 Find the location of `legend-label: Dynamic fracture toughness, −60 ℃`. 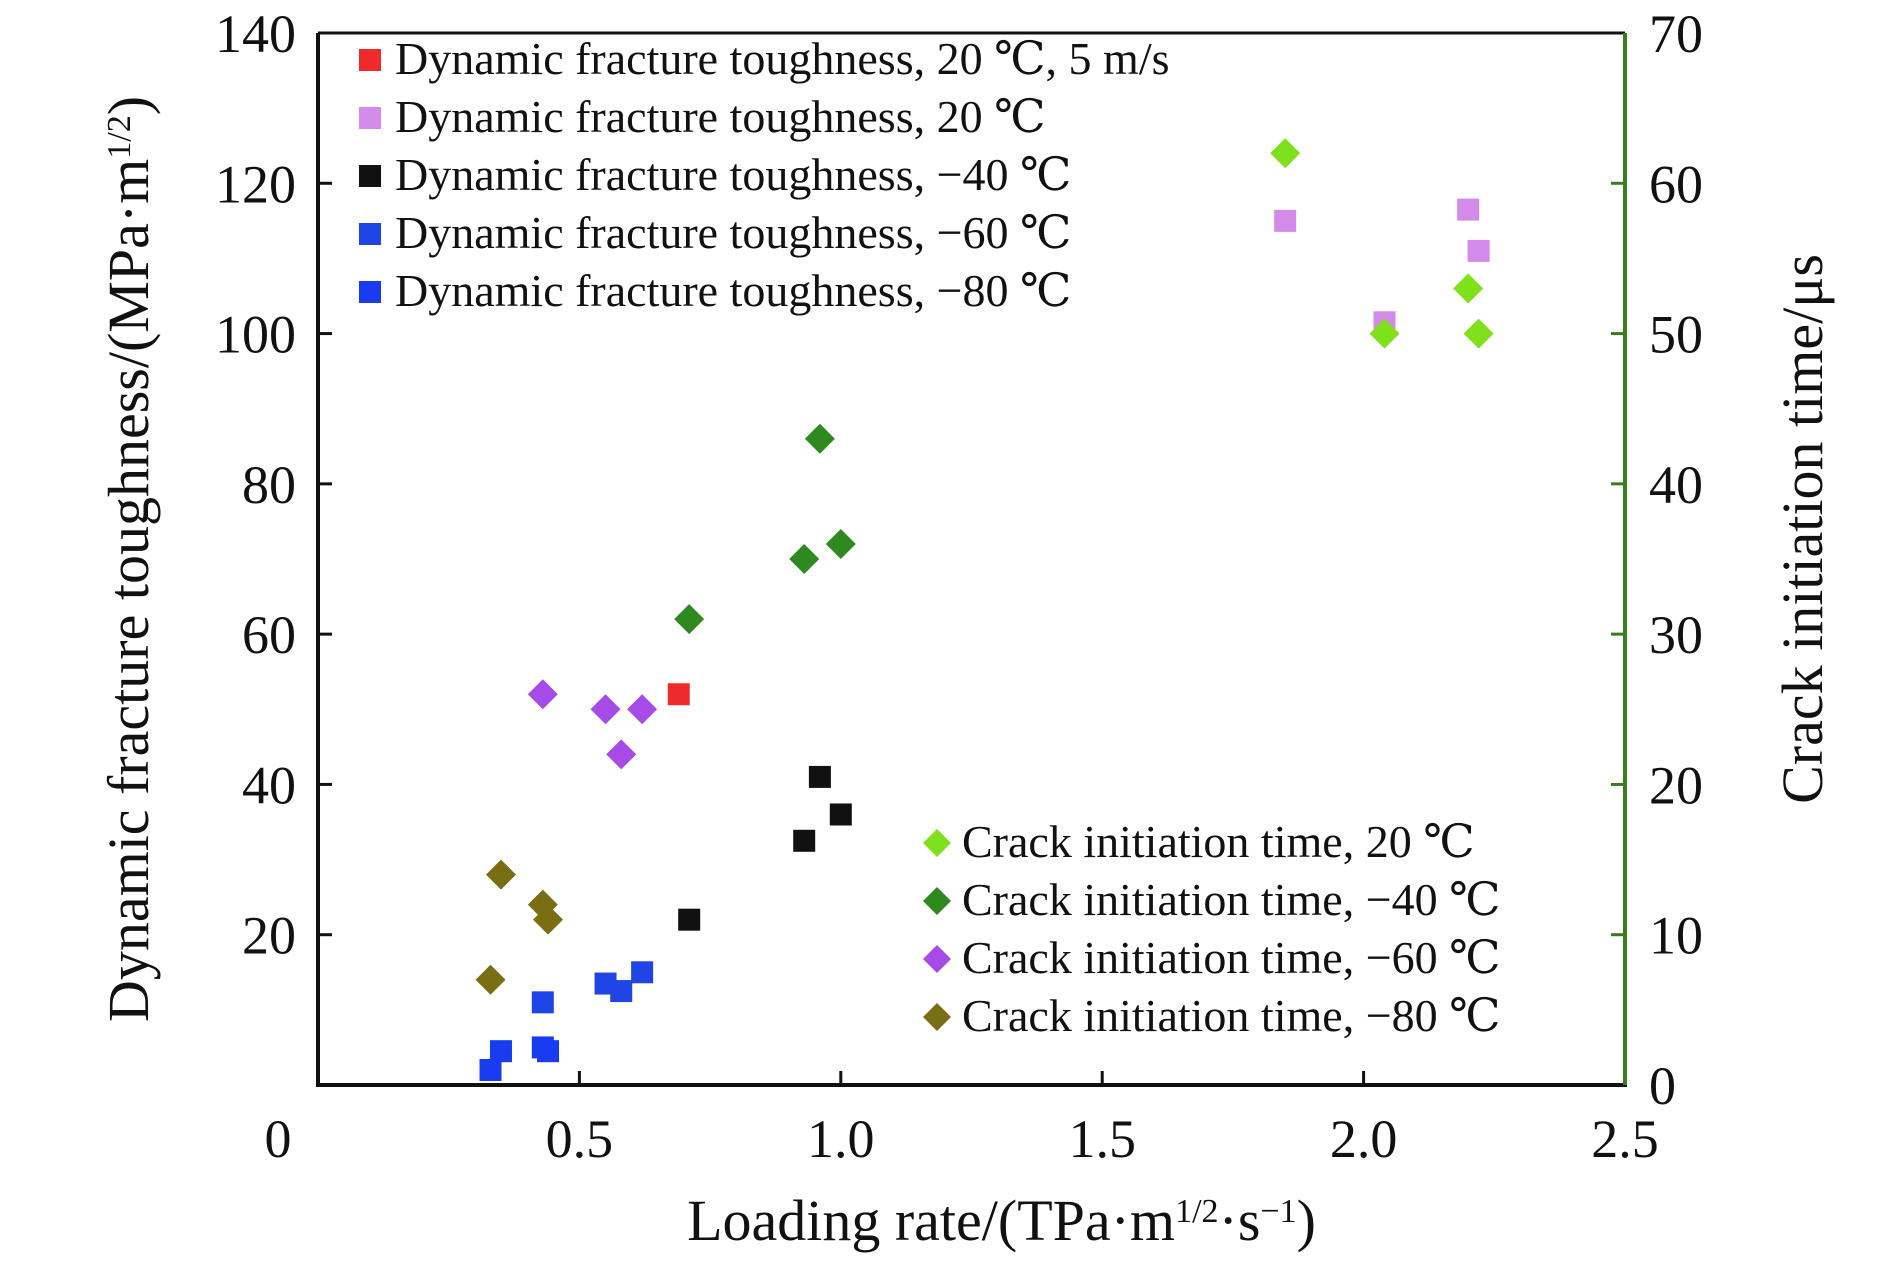

legend-label: Dynamic fracture toughness, −60 ℃ is located at coordinates (733, 232).